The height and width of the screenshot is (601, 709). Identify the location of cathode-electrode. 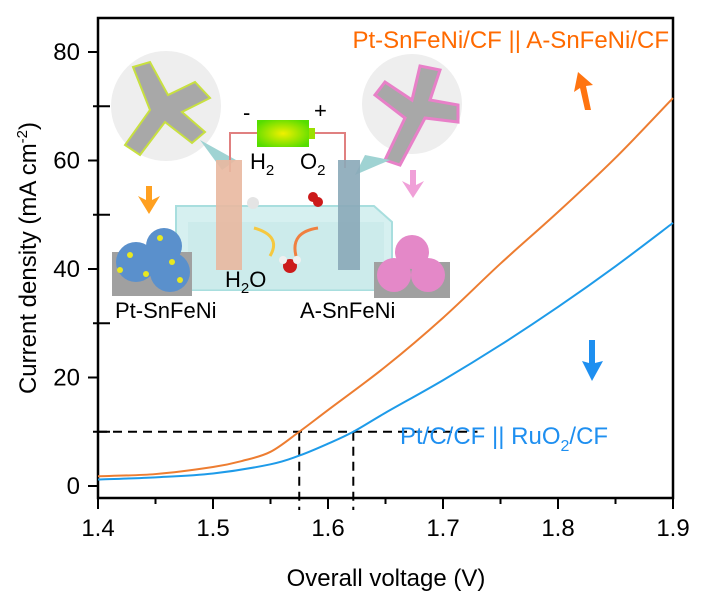
(229, 215).